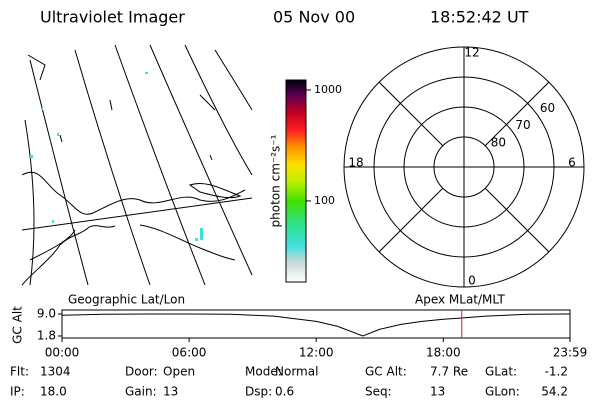 This screenshot has height=400, width=600. What do you see at coordinates (284, 392) in the screenshot?
I see `info-value: 0.6` at bounding box center [284, 392].